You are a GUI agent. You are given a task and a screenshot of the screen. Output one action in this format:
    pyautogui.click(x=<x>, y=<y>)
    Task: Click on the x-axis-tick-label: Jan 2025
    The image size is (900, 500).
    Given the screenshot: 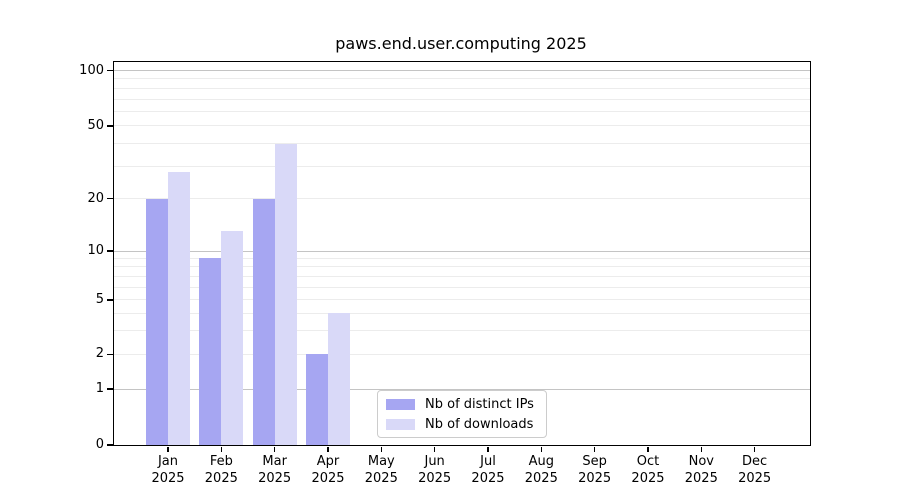 What is the action you would take?
    pyautogui.click(x=168, y=470)
    